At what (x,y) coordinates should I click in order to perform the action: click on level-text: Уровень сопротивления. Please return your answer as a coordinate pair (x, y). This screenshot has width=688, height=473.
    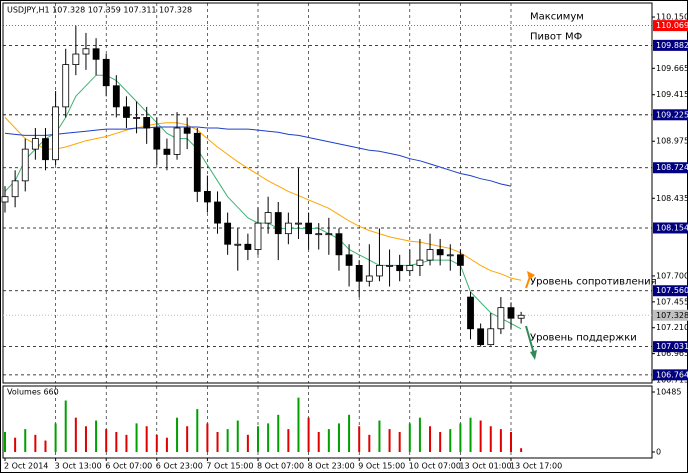
    Looking at the image, I should click on (593, 282).